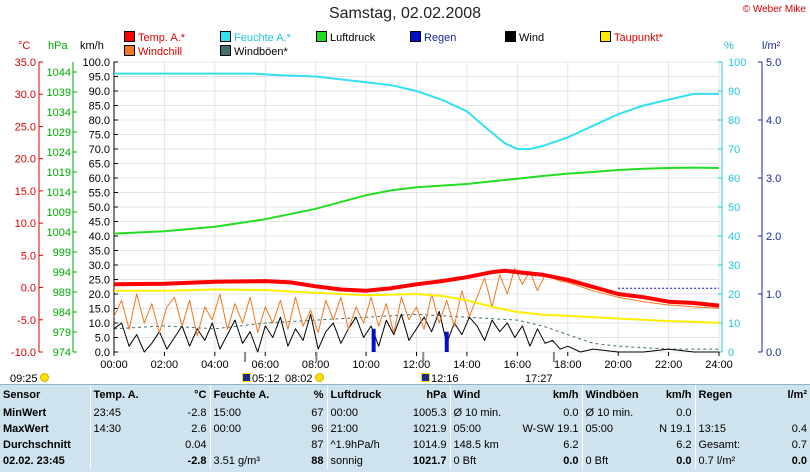  I want to click on series-line-feuchte-a, so click(416, 111).